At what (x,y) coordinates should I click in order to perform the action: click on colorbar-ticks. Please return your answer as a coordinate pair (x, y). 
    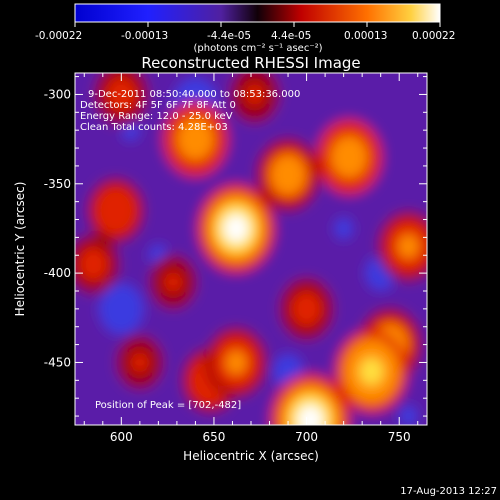
    Looking at the image, I should click on (257, 24).